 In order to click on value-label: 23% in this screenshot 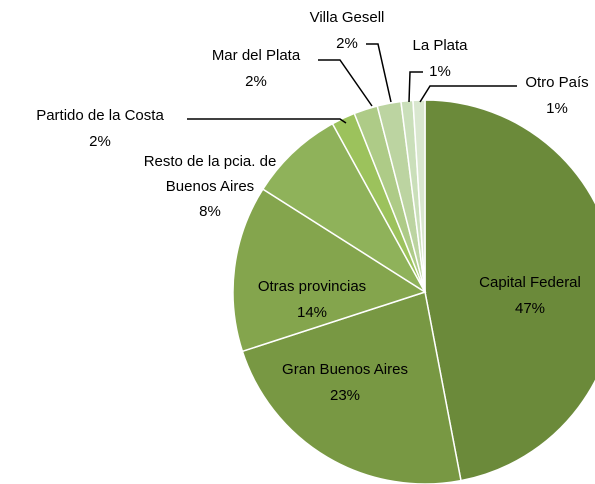, I will do `click(345, 395)`.